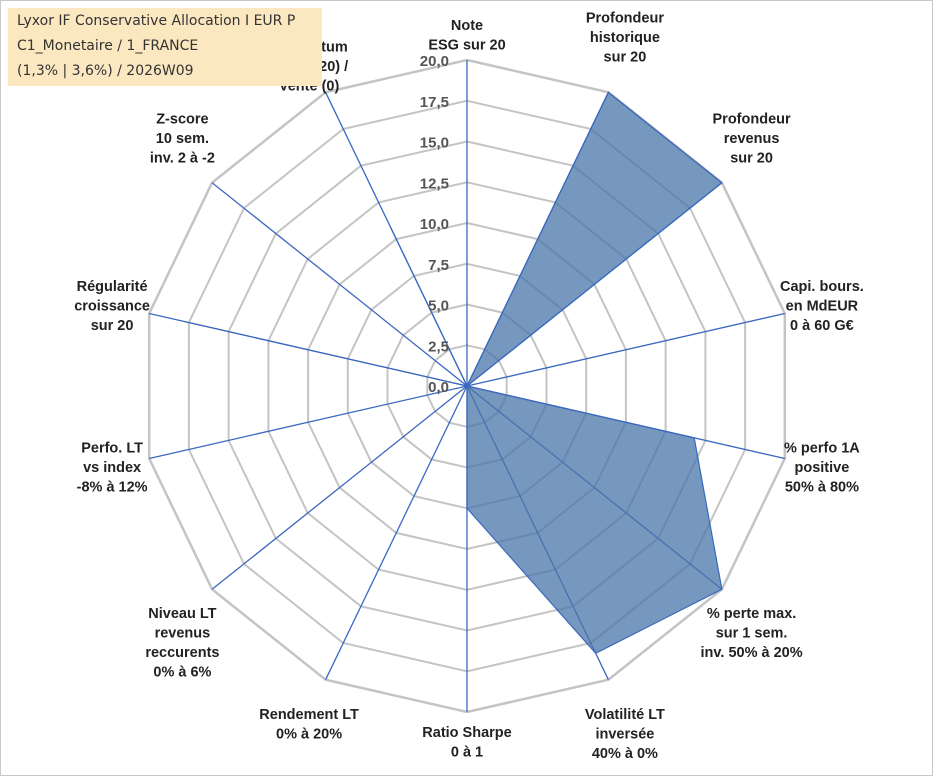 This screenshot has height=776, width=933. Describe the element at coordinates (822, 488) in the screenshot. I see `axis-label-line: 50% à 80%` at that location.